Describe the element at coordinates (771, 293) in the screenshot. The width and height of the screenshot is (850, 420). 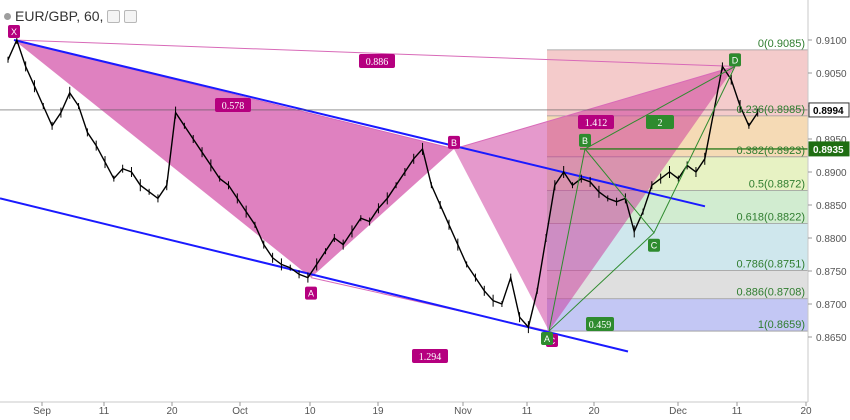
I see `fib-level-label: 0.886(0.8708)` at that location.